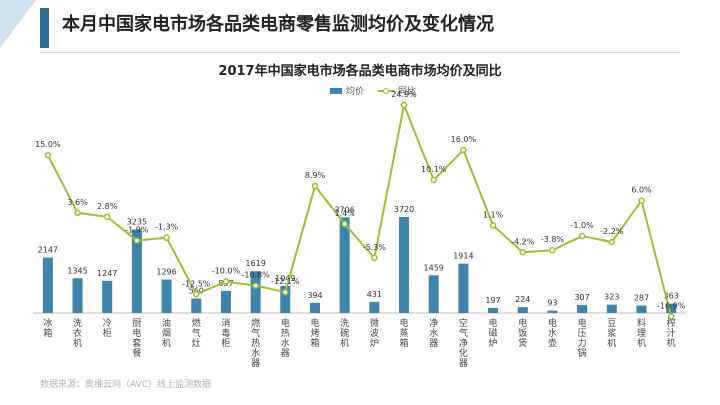 Image resolution: width=720 pixels, height=405 pixels. Describe the element at coordinates (314, 323) in the screenshot. I see `category-label-9-char-0: 电` at that location.